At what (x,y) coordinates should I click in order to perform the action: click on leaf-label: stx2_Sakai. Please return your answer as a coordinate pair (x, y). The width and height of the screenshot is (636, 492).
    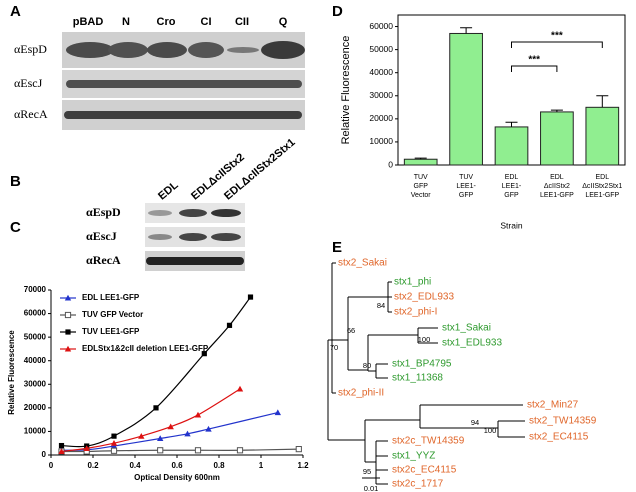
    Looking at the image, I should click on (362, 263).